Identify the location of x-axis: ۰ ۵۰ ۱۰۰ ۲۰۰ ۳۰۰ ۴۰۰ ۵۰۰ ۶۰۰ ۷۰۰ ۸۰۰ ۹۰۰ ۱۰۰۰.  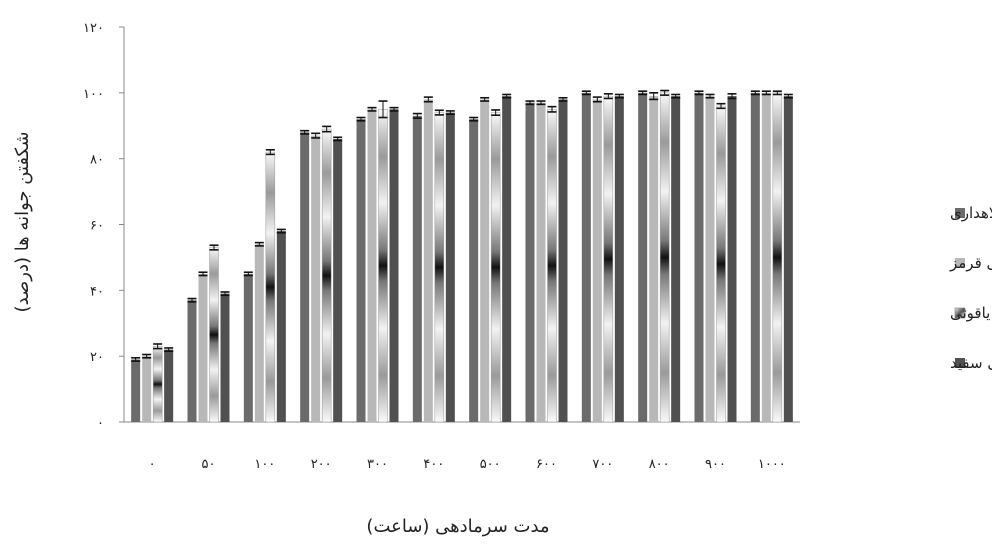
(462, 446).